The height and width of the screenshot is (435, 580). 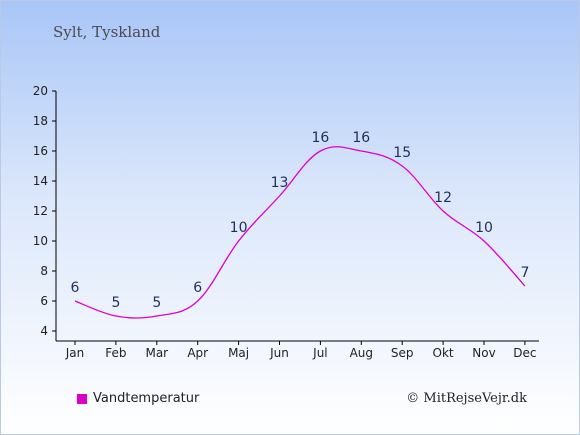 I want to click on x-tick-label: Mar, so click(x=156, y=353).